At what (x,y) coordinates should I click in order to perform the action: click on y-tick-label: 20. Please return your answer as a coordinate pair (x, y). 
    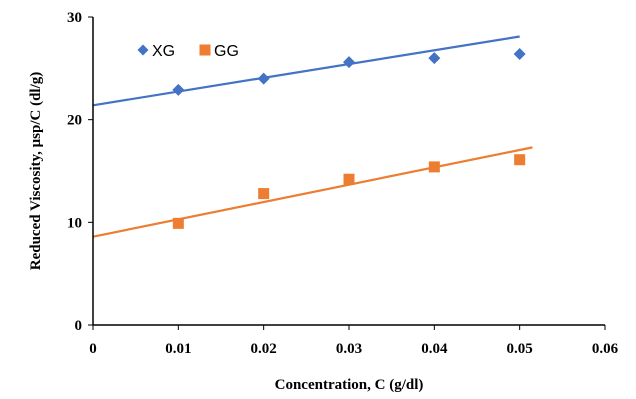
    Looking at the image, I should click on (74, 121).